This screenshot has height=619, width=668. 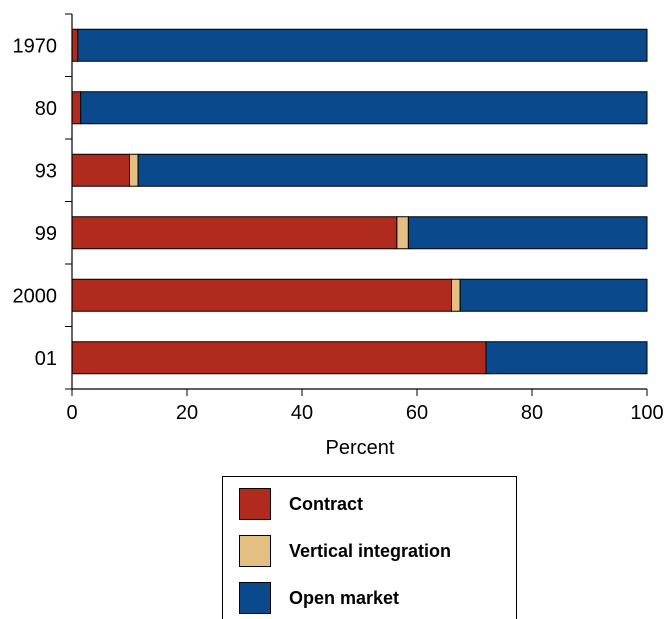 I want to click on legend-label-open-market: Open market, so click(x=344, y=597).